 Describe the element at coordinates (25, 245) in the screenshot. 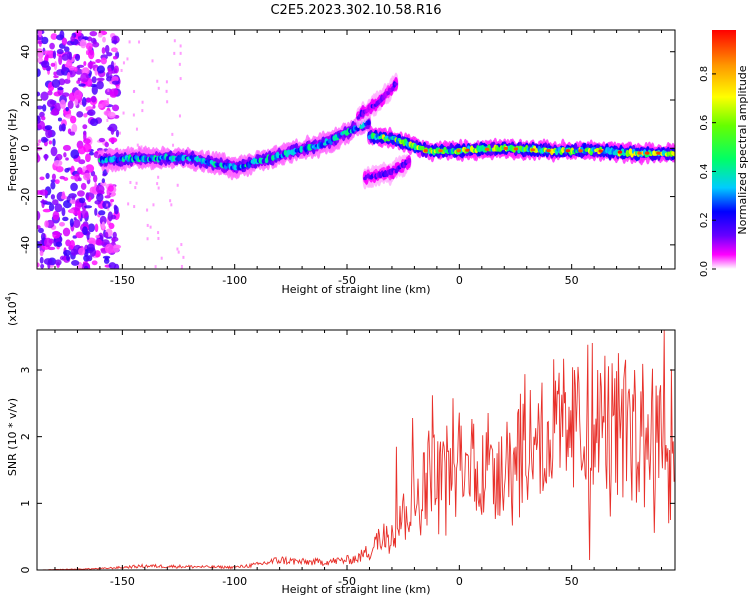

I see `spectrogram-ytick-label: -40` at that location.